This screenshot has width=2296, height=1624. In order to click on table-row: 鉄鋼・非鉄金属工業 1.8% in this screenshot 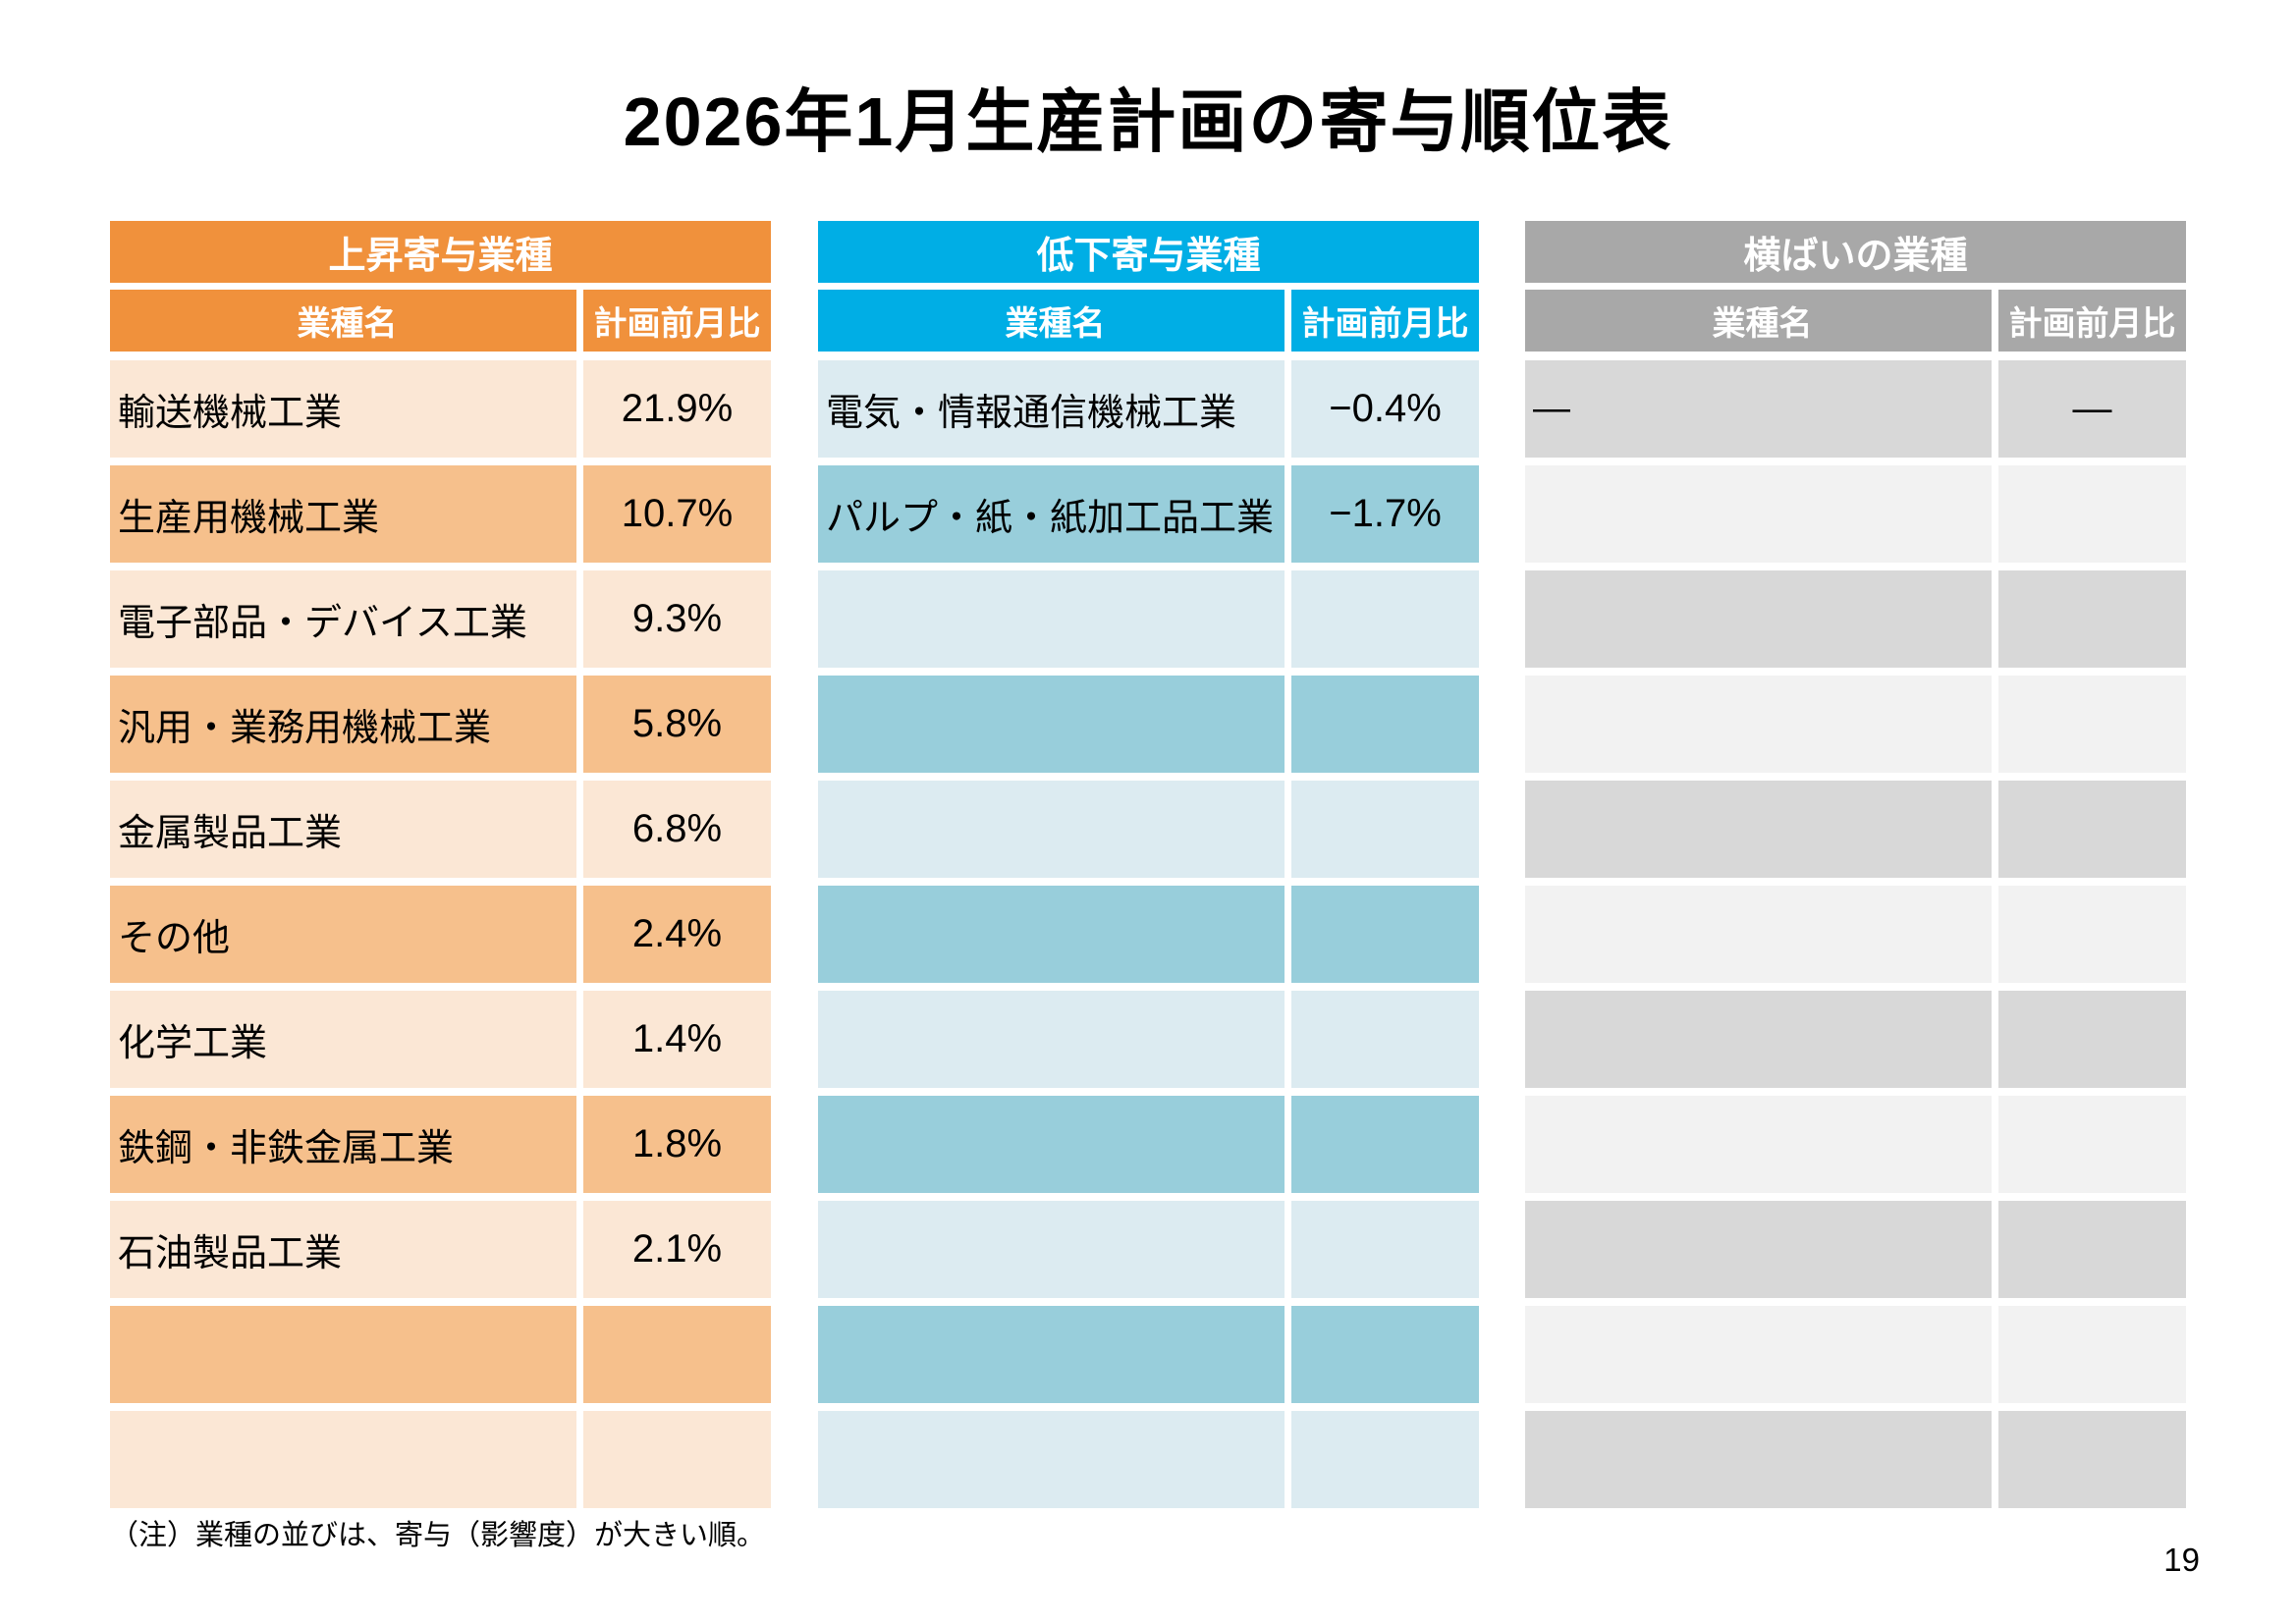, I will do `click(440, 1144)`.